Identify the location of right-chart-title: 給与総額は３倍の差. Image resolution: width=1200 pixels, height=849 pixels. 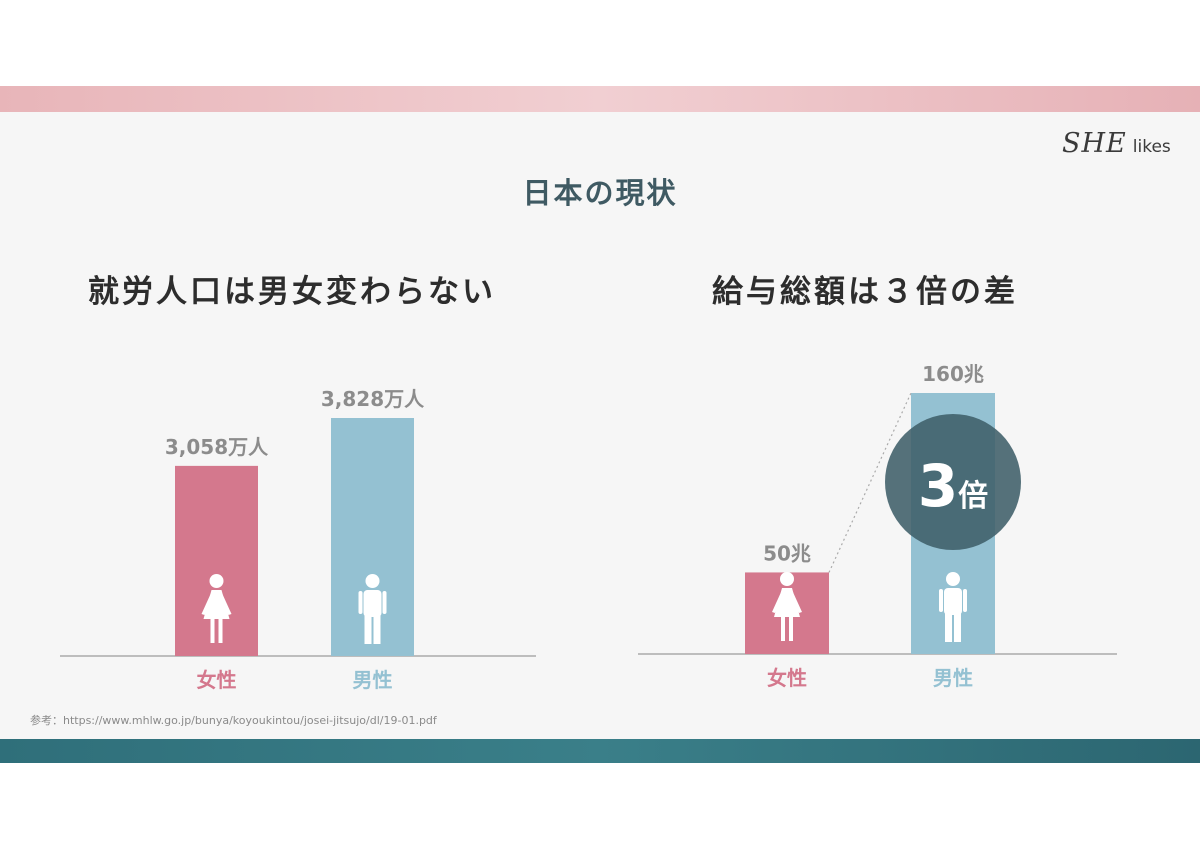
(865, 292).